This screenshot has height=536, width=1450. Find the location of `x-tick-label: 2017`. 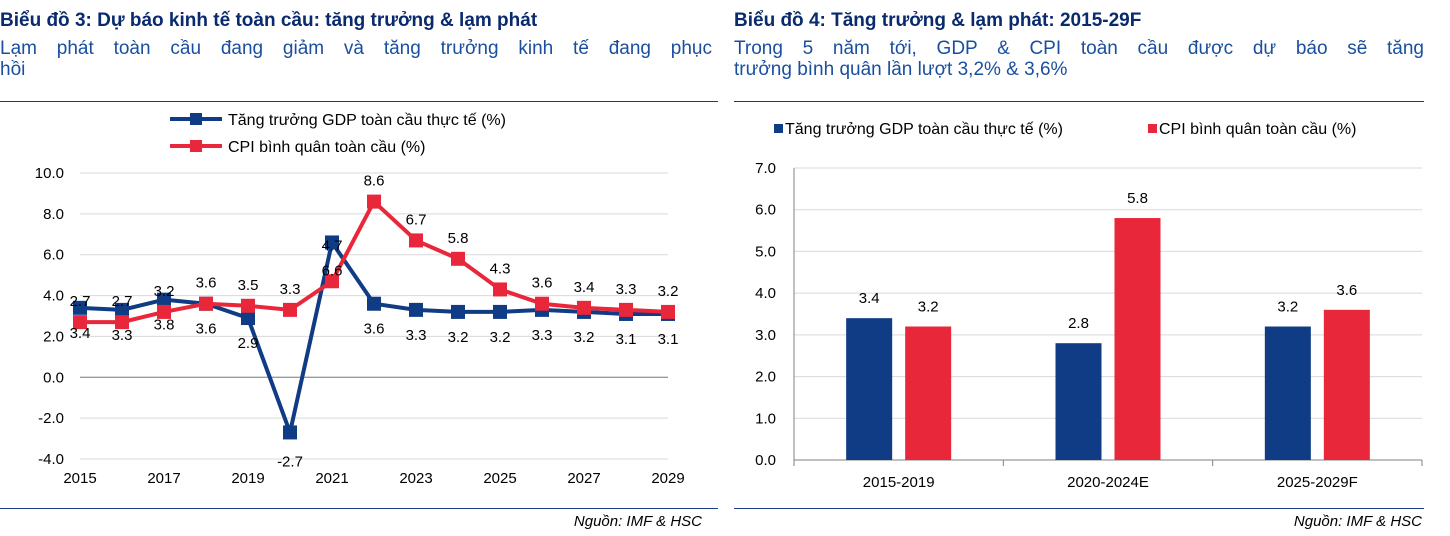

x-tick-label: 2017 is located at coordinates (163, 478).